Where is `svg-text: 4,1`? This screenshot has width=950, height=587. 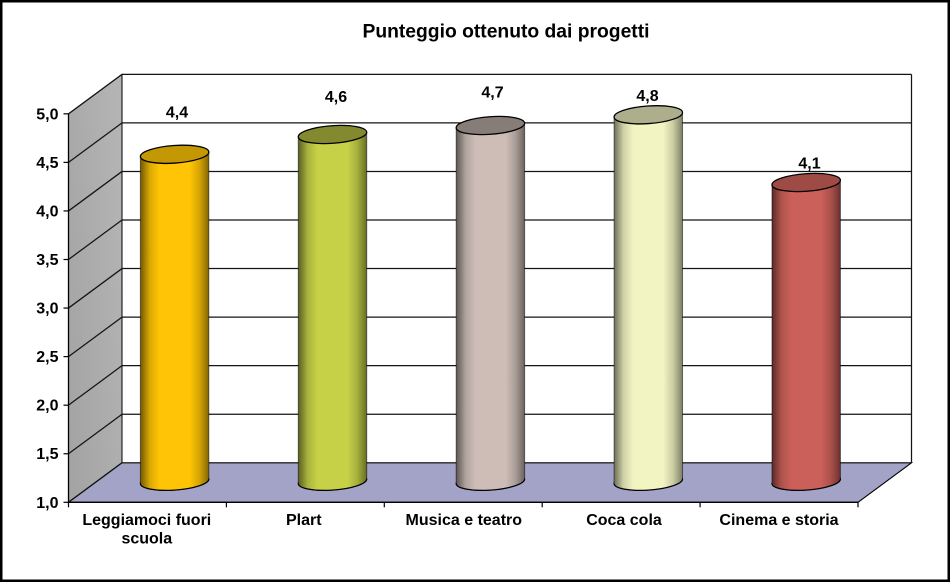
svg-text: 4,1 is located at coordinates (809, 164).